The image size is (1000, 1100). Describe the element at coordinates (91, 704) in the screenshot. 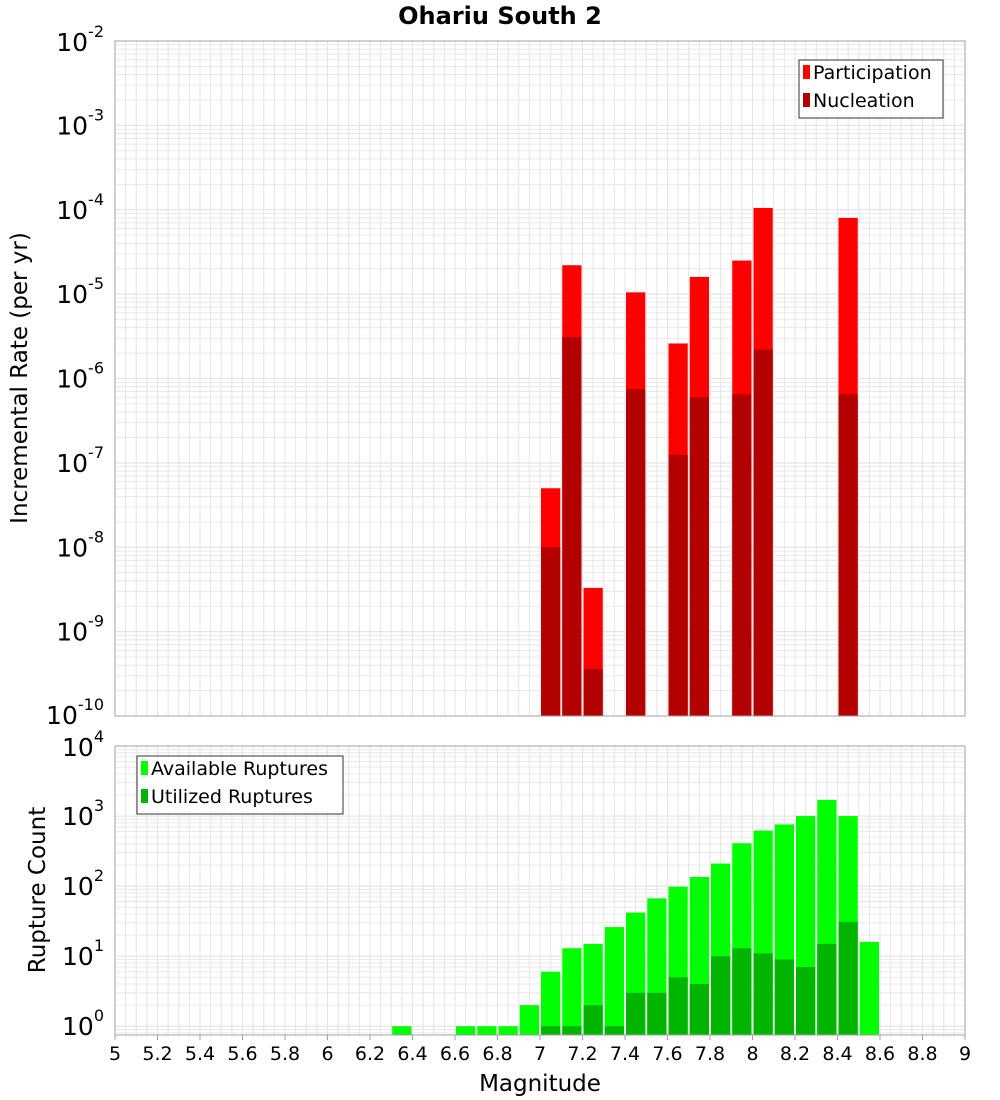

I see `y-tick-exponent: -10` at that location.